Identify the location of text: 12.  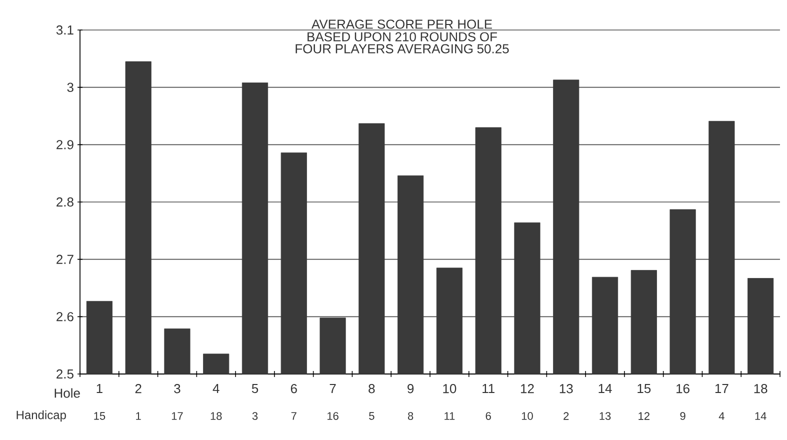
(644, 416).